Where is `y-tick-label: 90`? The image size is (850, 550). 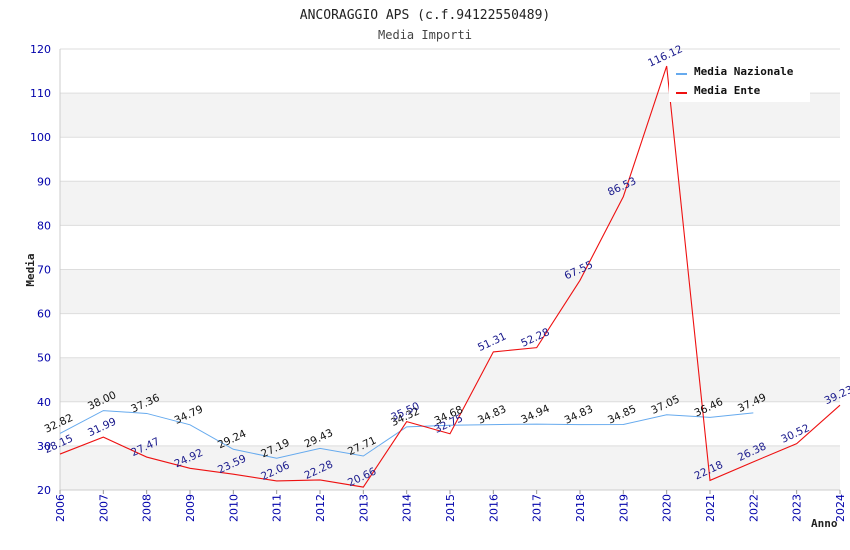
y-tick-label: 90 is located at coordinates (44, 181).